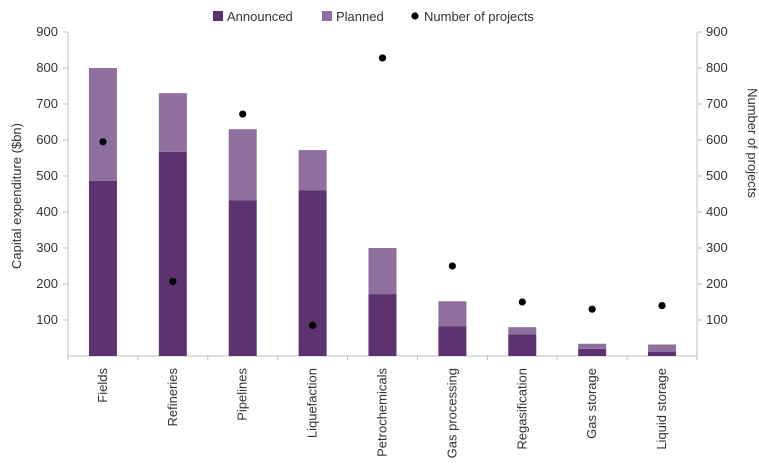 Image resolution: width=759 pixels, height=471 pixels. Describe the element at coordinates (717, 247) in the screenshot. I see `y2-tick-label: 300` at that location.